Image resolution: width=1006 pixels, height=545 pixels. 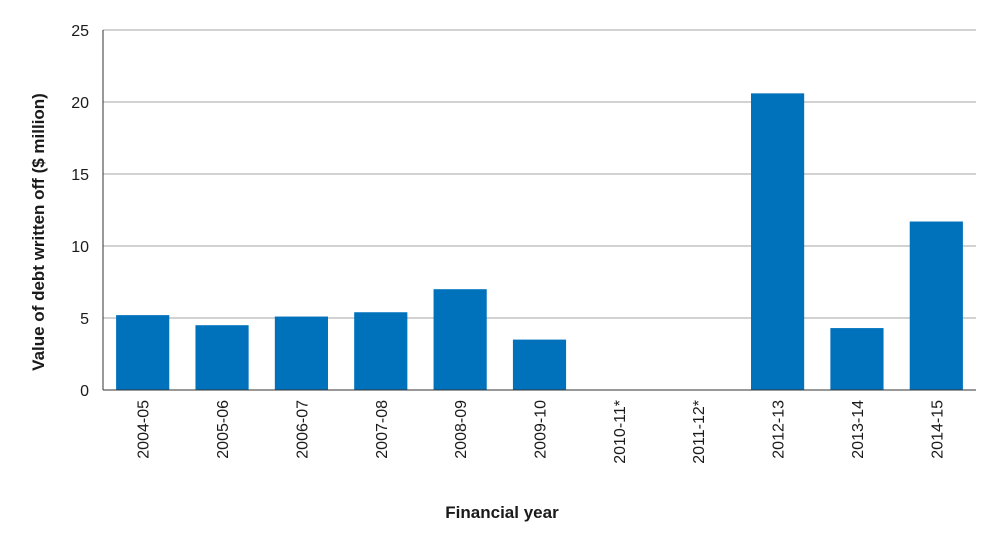 I want to click on x-tick-label: 2012-13, so click(x=779, y=429).